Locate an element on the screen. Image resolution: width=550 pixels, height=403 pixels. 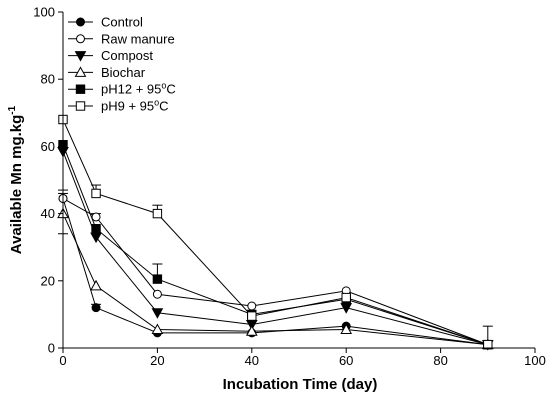
x-tick-label: 40 is located at coordinates (252, 360).